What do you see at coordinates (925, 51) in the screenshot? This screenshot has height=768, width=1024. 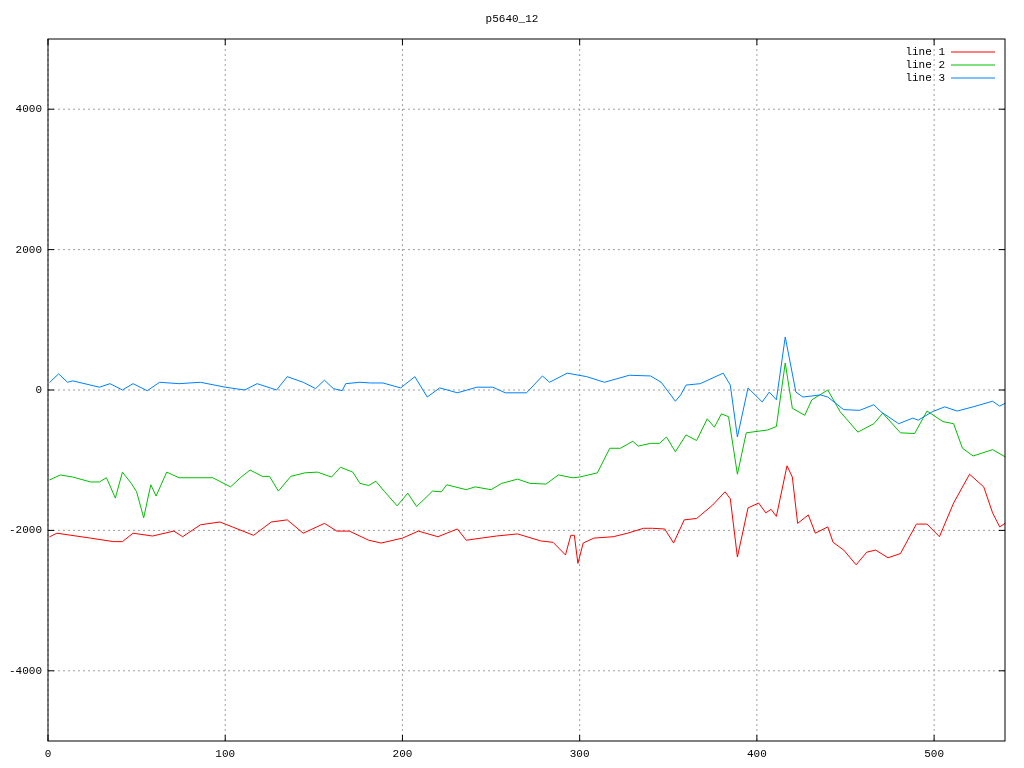 I see `legend-label: line 1` at bounding box center [925, 51].